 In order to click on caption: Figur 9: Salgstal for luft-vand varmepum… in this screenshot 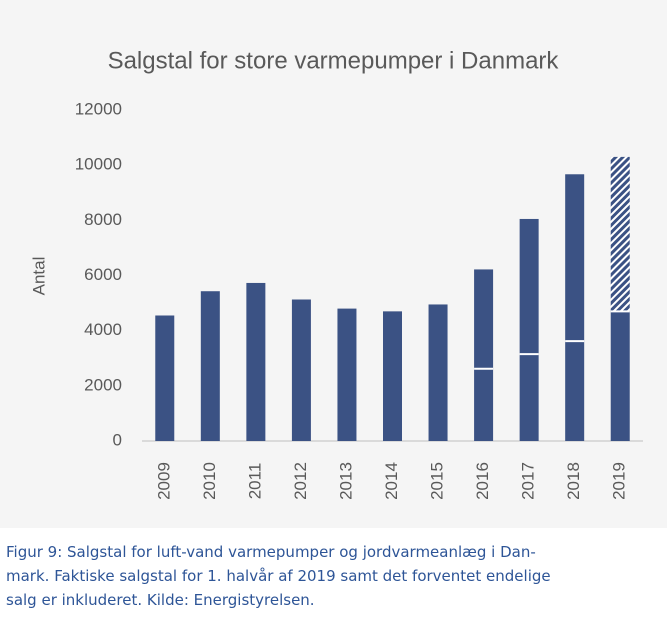, I will do `click(333, 576)`.